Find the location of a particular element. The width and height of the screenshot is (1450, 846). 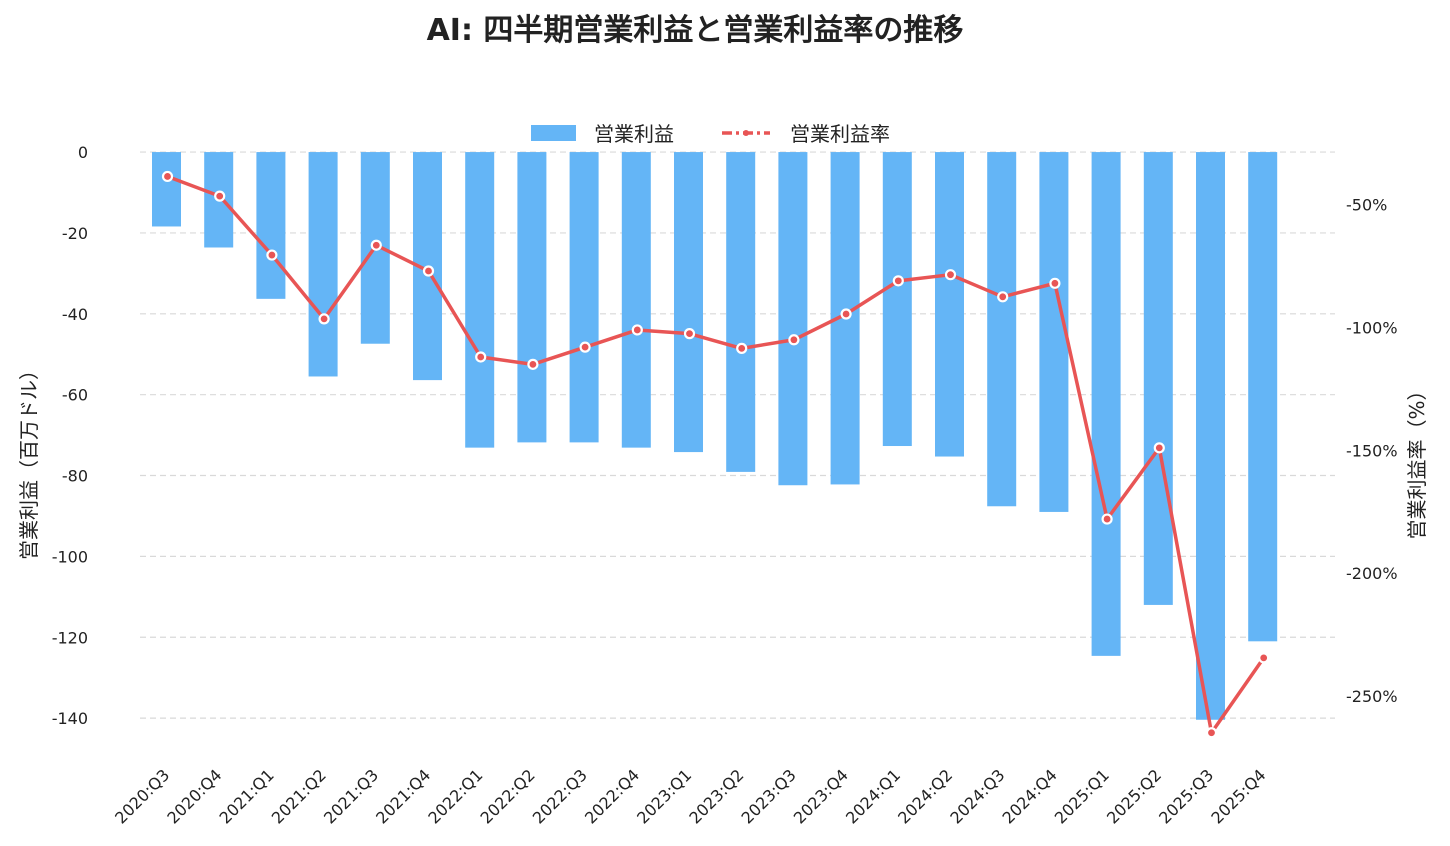

x-tick-label: 2022:Q2 is located at coordinates (508, 796).